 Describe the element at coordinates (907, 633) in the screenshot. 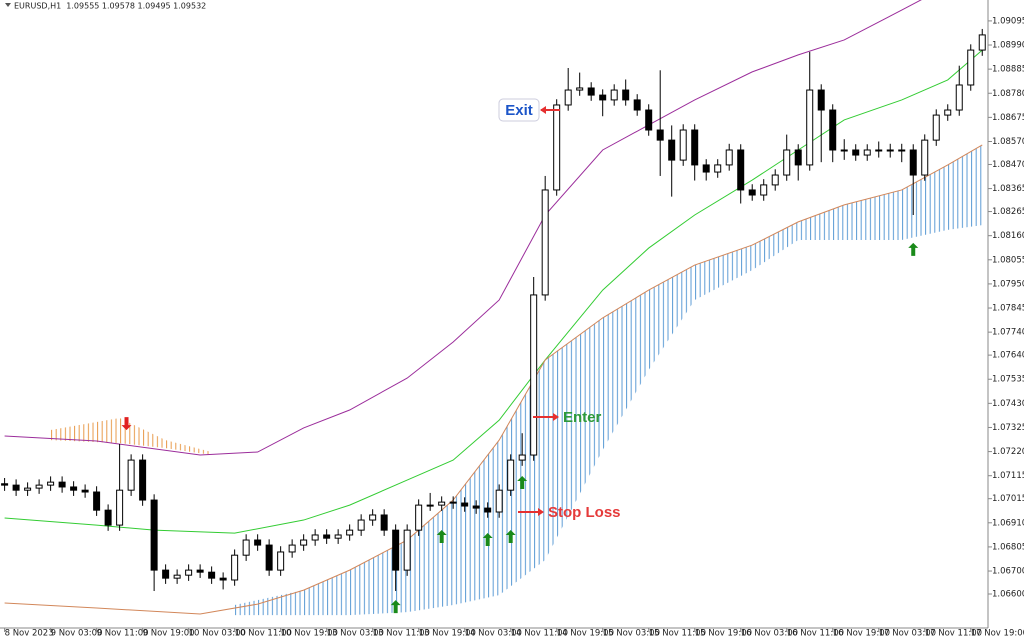

I see `x-tick-label: 17 Nov 03:00` at that location.